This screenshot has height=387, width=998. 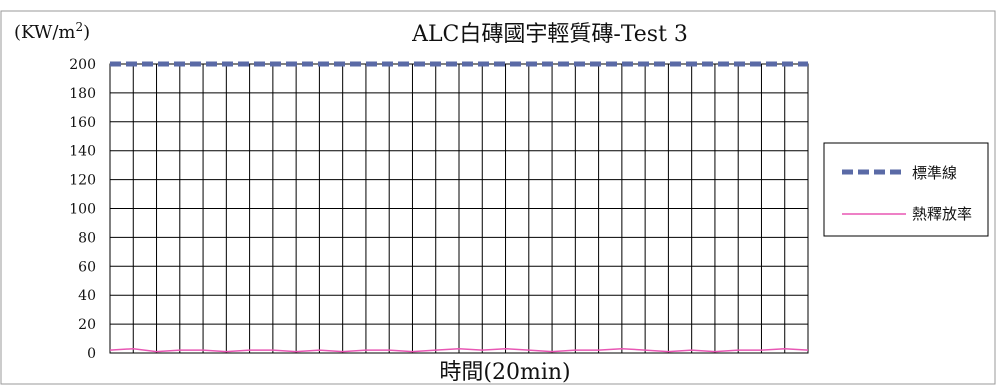 I want to click on chart-title: ALC白磚國宇輕質磚-Test 3, so click(x=549, y=34).